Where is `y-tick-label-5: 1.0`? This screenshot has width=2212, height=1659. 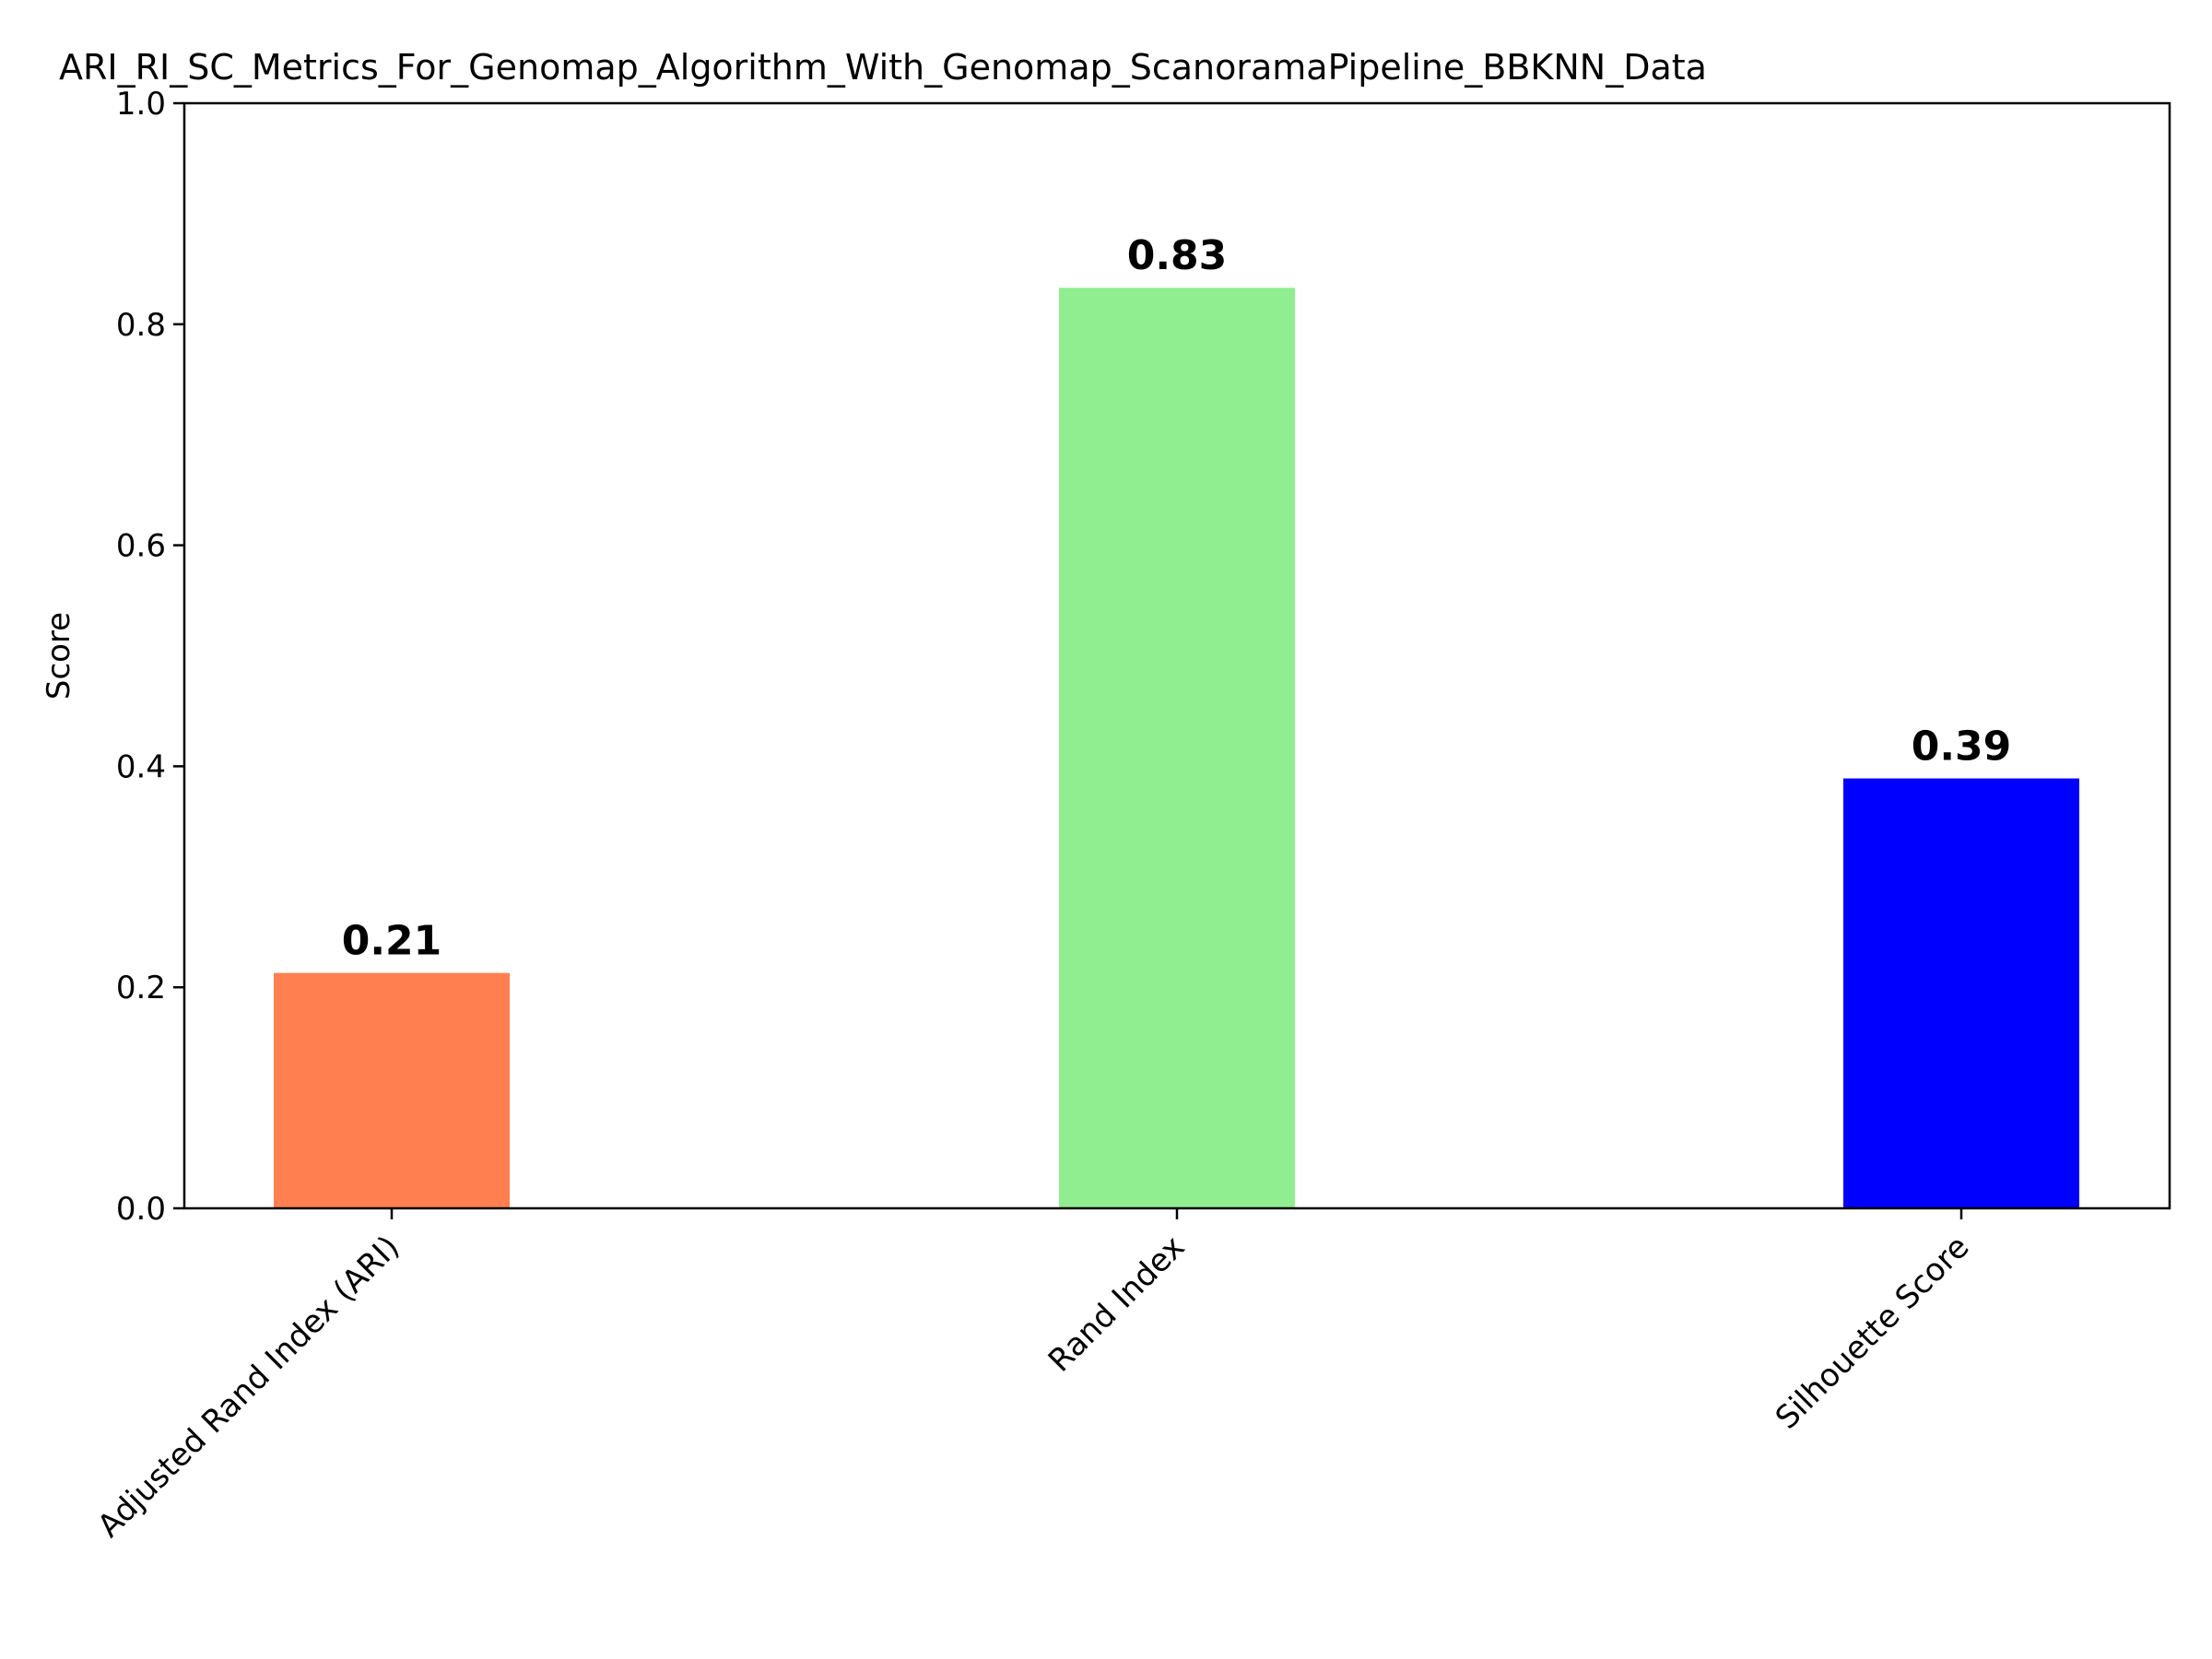
y-tick-label-5: 1.0 is located at coordinates (141, 104).